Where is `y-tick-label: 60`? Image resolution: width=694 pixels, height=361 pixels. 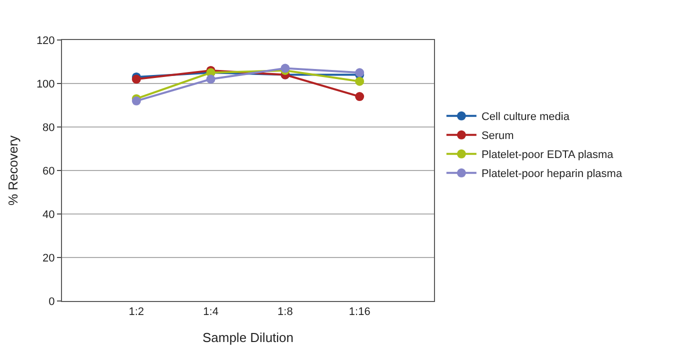 y-tick-label: 60 is located at coordinates (48, 171).